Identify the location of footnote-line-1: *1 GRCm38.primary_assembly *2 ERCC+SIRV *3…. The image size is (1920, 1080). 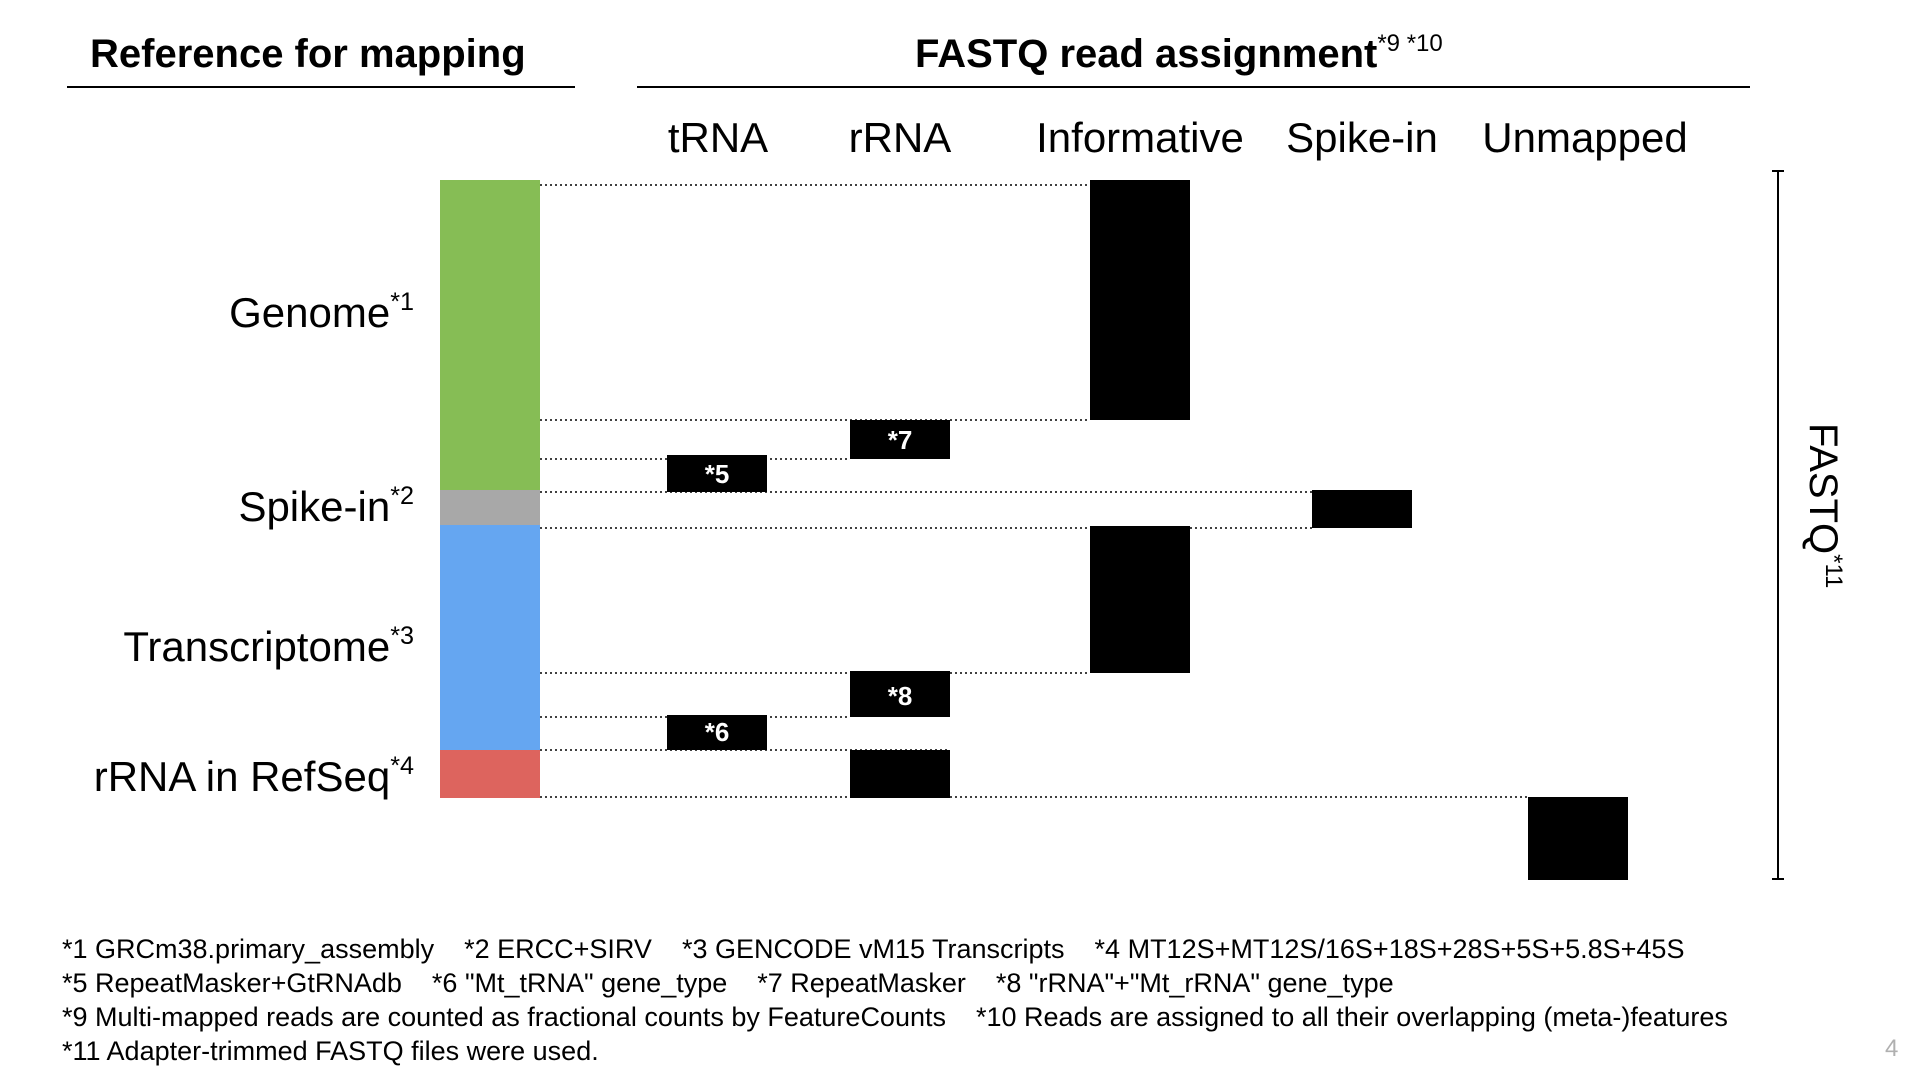
(910, 949).